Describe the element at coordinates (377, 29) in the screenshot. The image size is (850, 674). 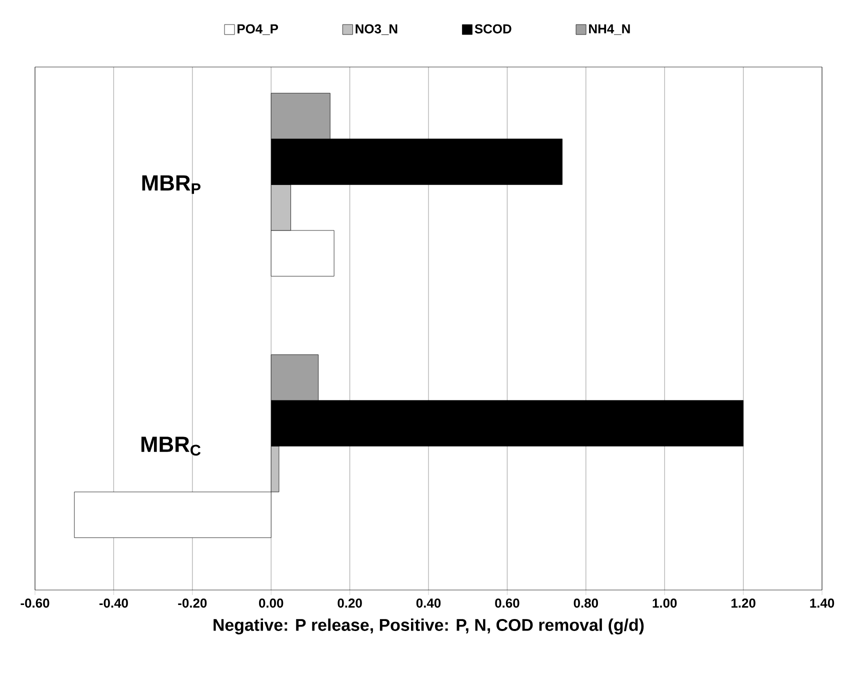
I see `legend-label: NO3_N` at that location.